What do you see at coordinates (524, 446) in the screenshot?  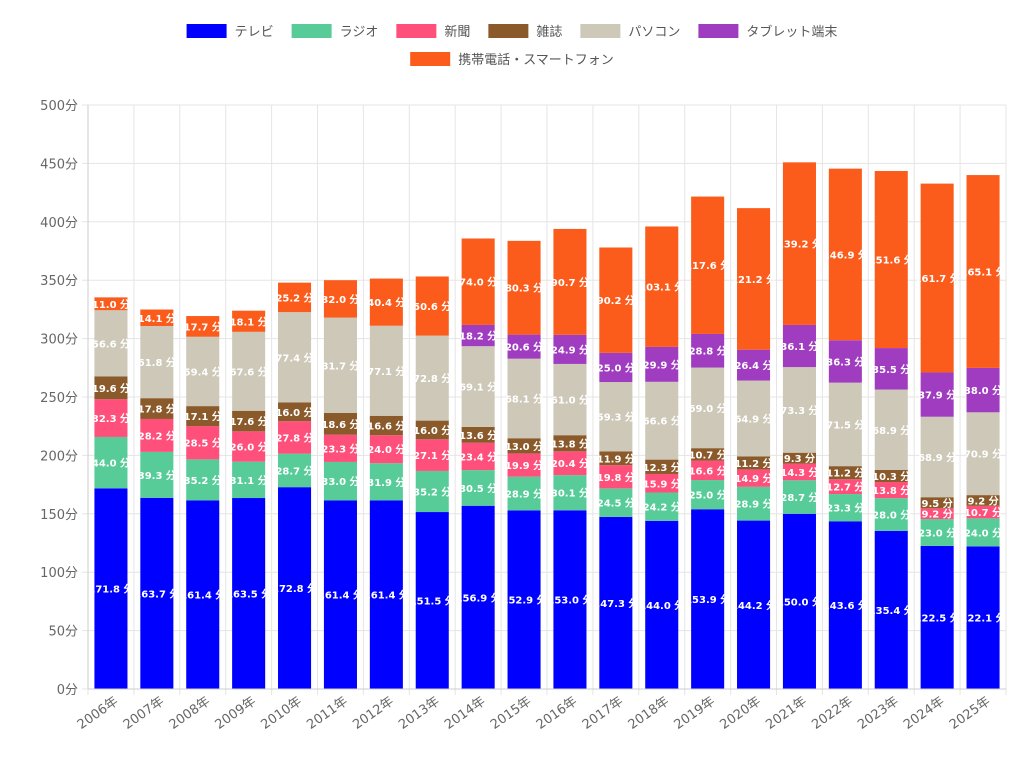 I see `data-label: 13.0 分` at bounding box center [524, 446].